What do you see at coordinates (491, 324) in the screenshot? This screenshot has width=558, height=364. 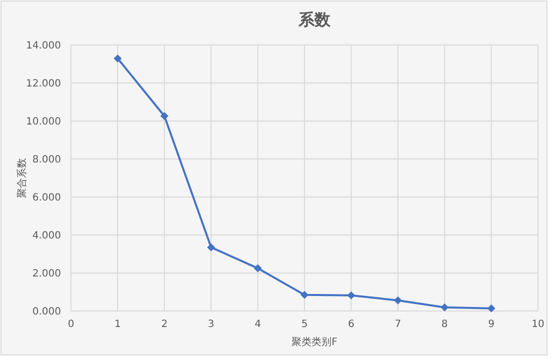 I see `x-tick-label: 9` at bounding box center [491, 324].